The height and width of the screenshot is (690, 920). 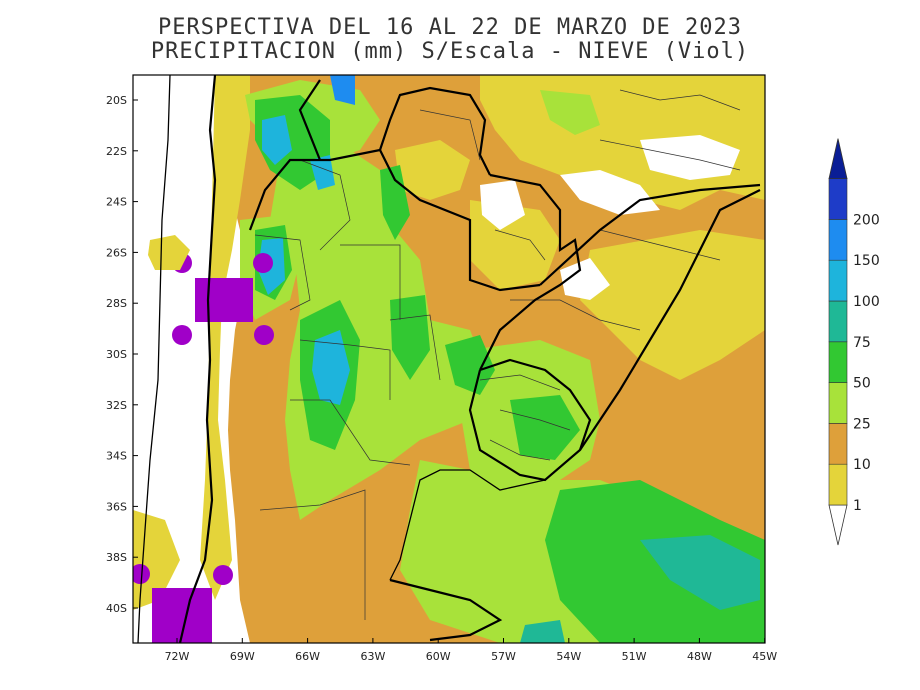 I want to click on lat-tick-label: 34S, so click(x=116, y=456).